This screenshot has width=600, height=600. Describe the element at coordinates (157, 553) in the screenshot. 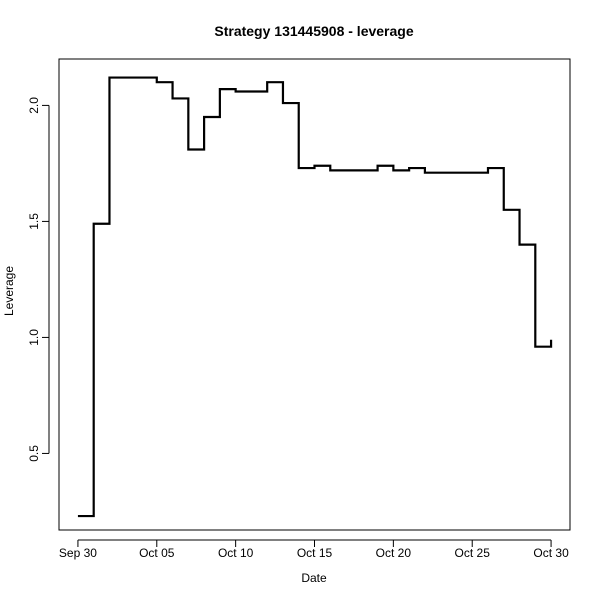

I see `x-tick-label: Oct 05` at that location.